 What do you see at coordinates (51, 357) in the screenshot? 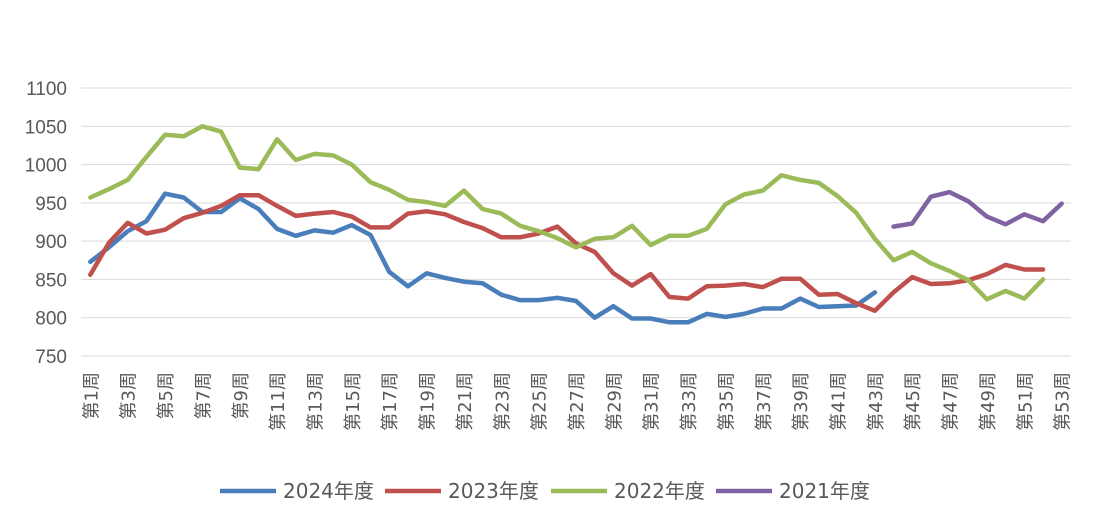
I see `y-tick-label: 750` at bounding box center [51, 357].